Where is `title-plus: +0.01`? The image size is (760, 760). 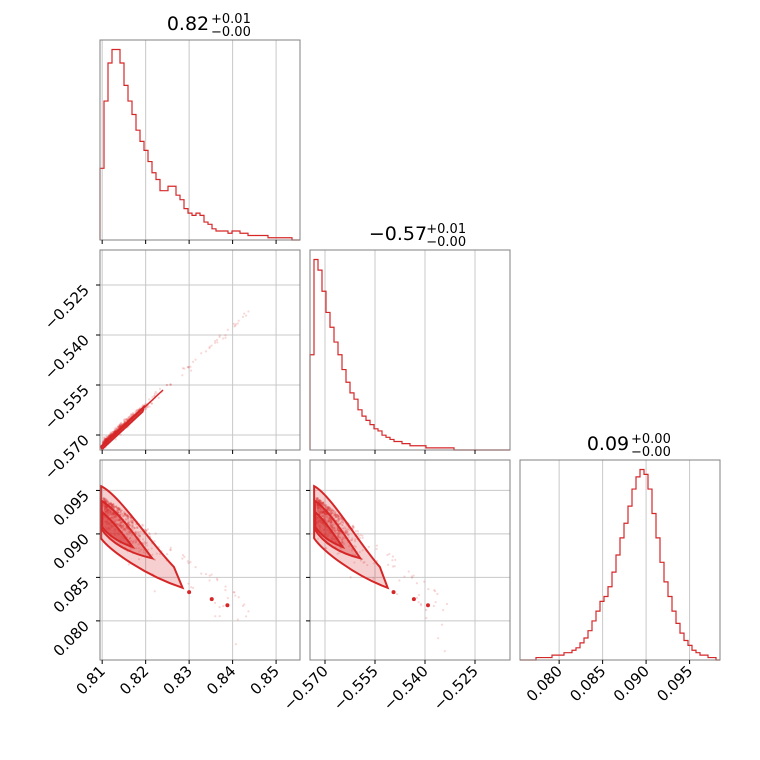
title-plus: +0.01 is located at coordinates (231, 19).